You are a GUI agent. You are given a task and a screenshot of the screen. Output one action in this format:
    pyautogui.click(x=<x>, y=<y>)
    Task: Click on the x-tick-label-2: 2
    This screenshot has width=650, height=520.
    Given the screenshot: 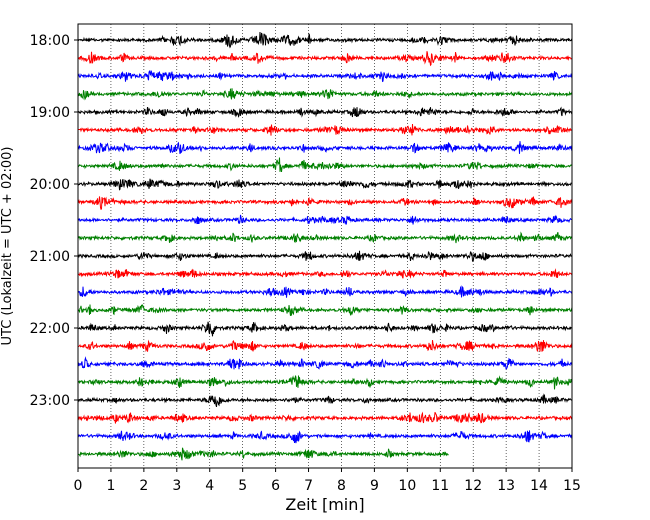 What is the action you would take?
    pyautogui.click(x=143, y=486)
    